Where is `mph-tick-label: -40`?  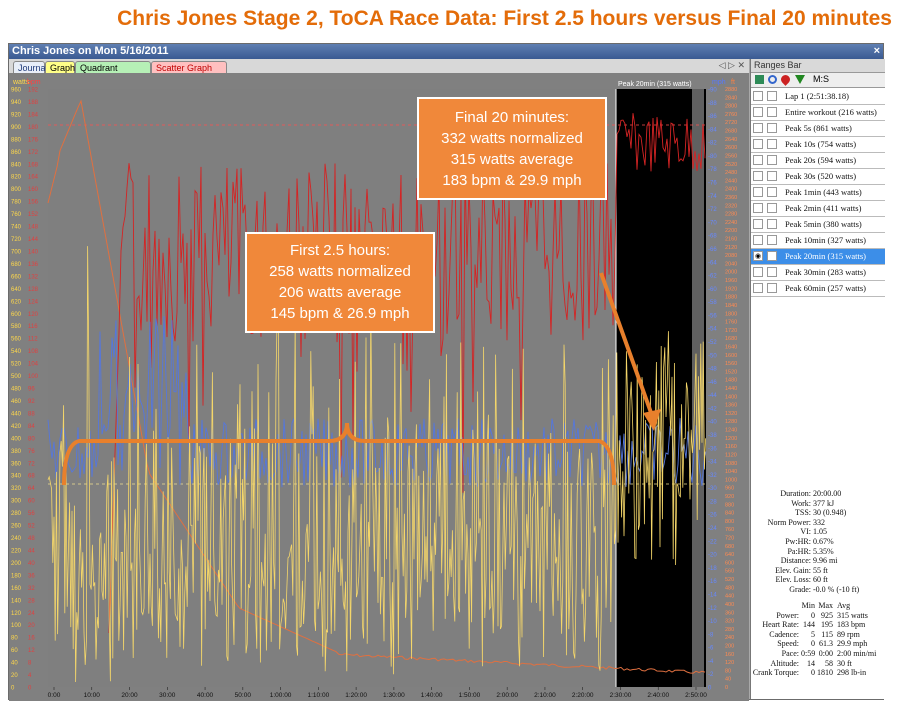 mph-tick-label: -40 is located at coordinates (712, 423).